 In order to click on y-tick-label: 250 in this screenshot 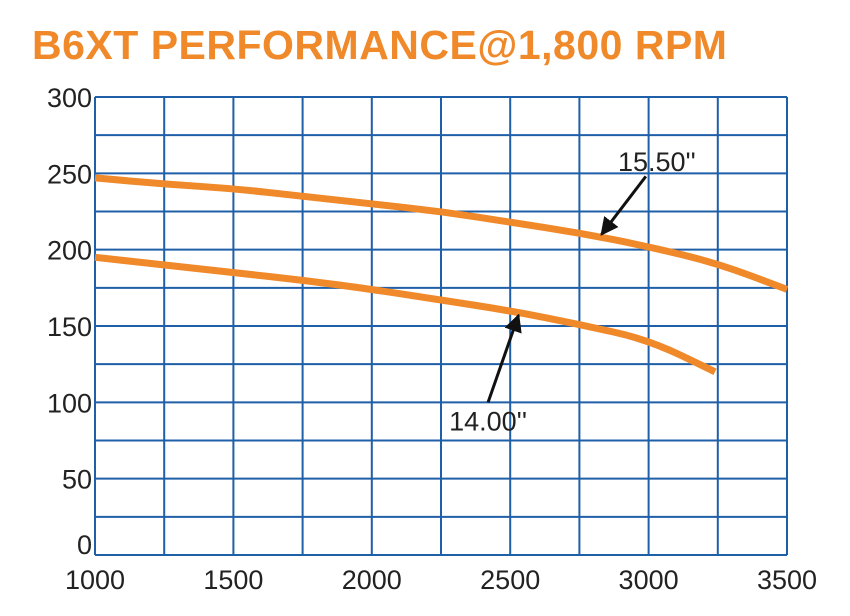, I will do `click(69, 174)`.